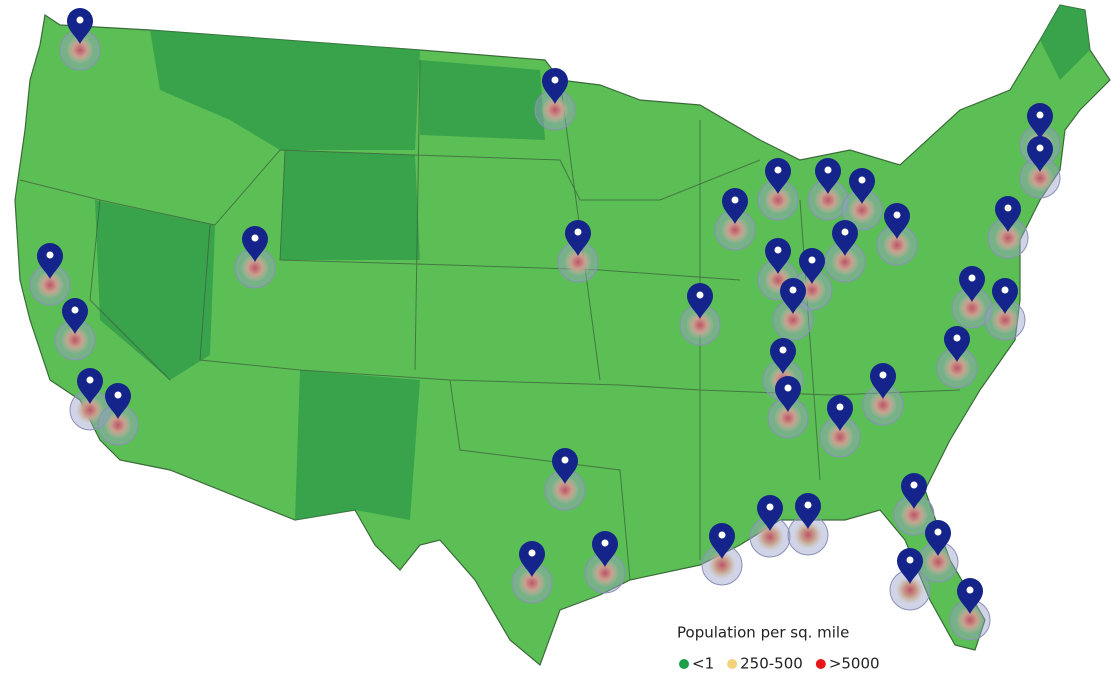  What do you see at coordinates (771, 664) in the screenshot?
I see `legend-label: 250-500` at bounding box center [771, 664].